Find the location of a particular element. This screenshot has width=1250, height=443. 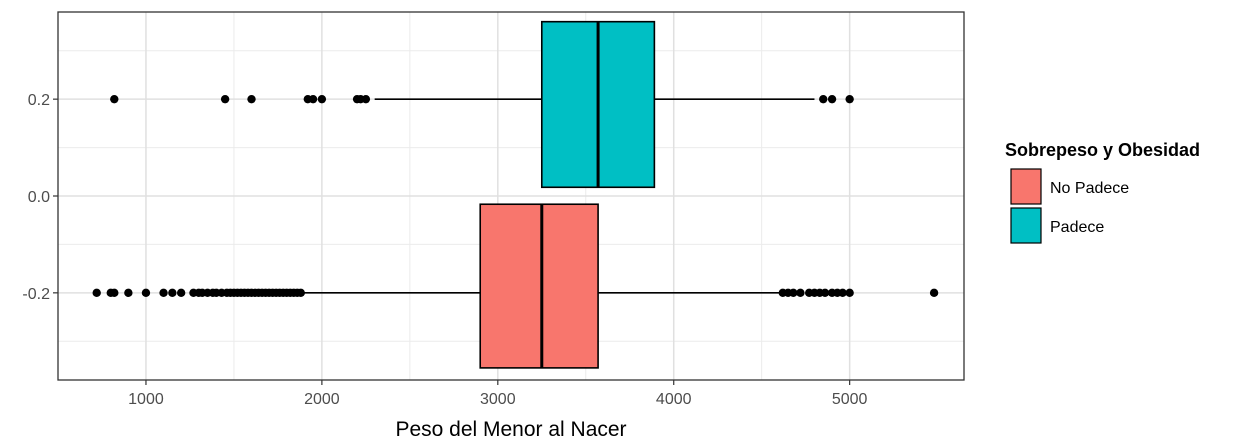

y-tick-label: 0.0 is located at coordinates (39, 197).